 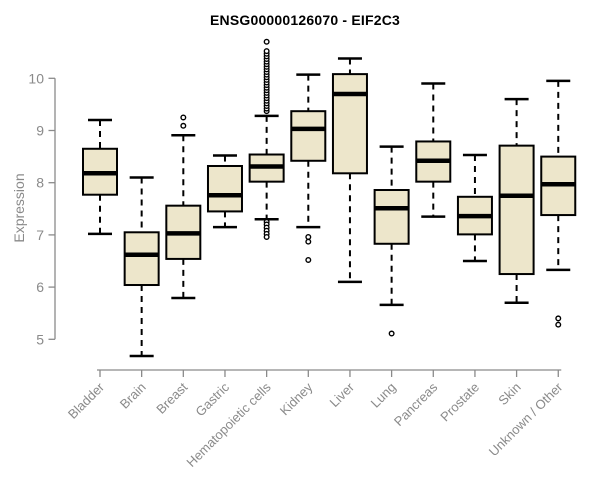 What do you see at coordinates (133, 396) in the screenshot?
I see `x-tick-label: Brain` at bounding box center [133, 396].